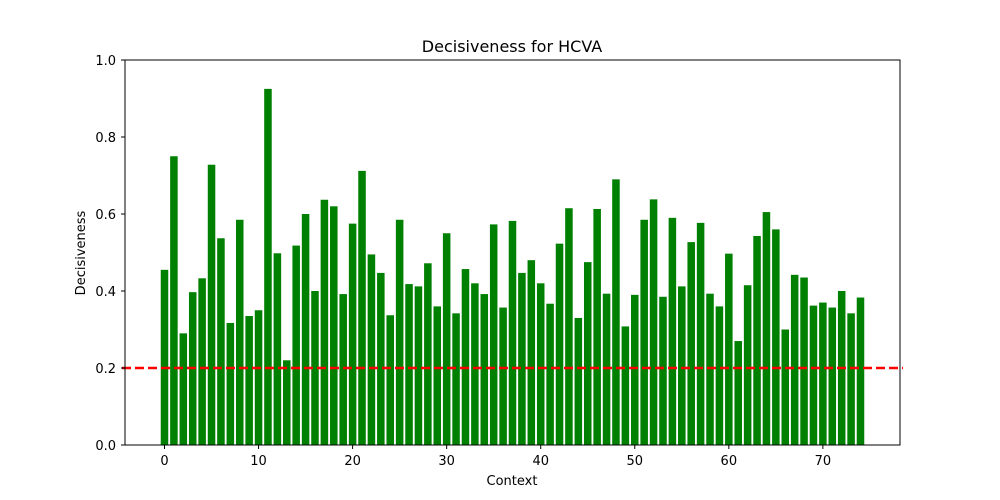 The width and height of the screenshot is (1000, 500). Describe the element at coordinates (105, 61) in the screenshot. I see `y-tick-label: 1.0` at that location.